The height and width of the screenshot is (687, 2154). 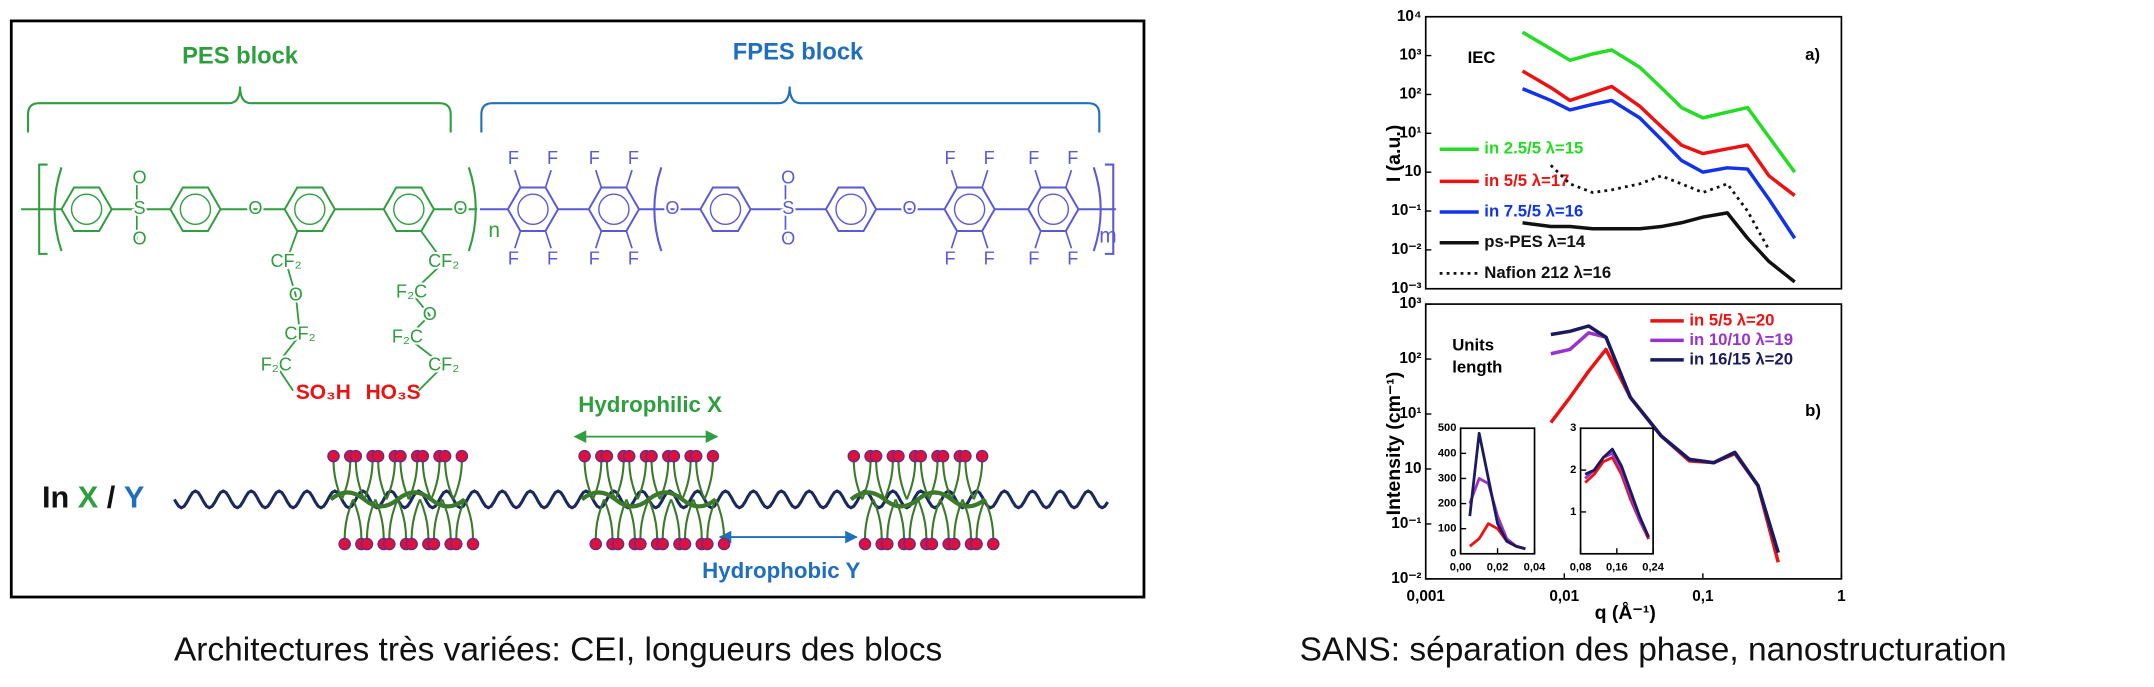 What do you see at coordinates (1564, 596) in the screenshot?
I see `x-tick-label: 0,01` at bounding box center [1564, 596].